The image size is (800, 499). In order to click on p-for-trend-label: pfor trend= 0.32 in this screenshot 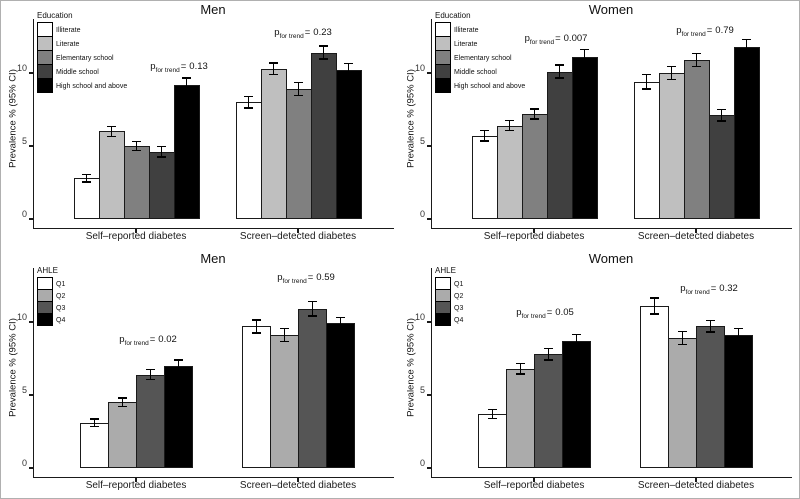, I will do `click(709, 289)`.